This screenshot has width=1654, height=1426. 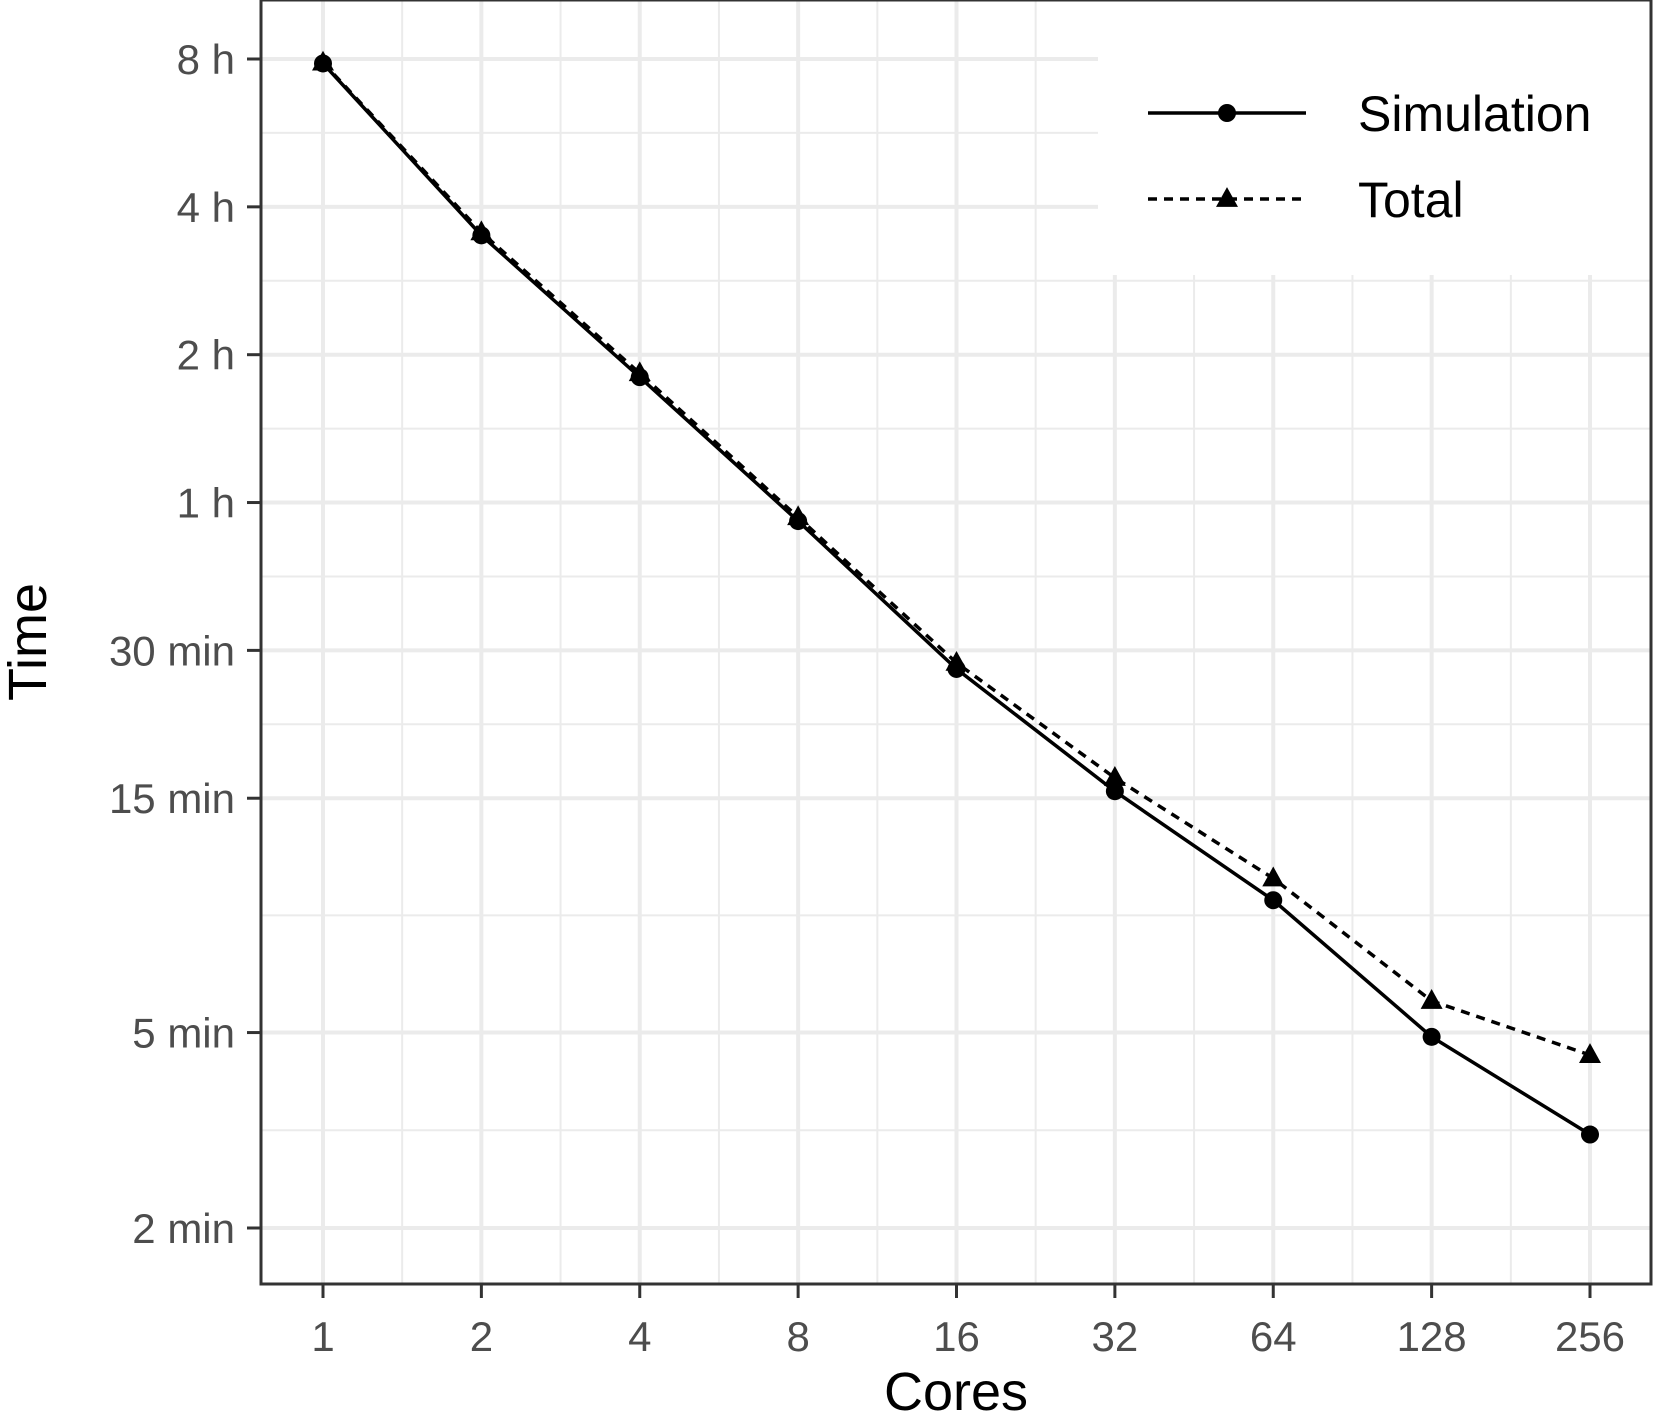 I want to click on x-tick-label: 2, so click(x=481, y=1336).